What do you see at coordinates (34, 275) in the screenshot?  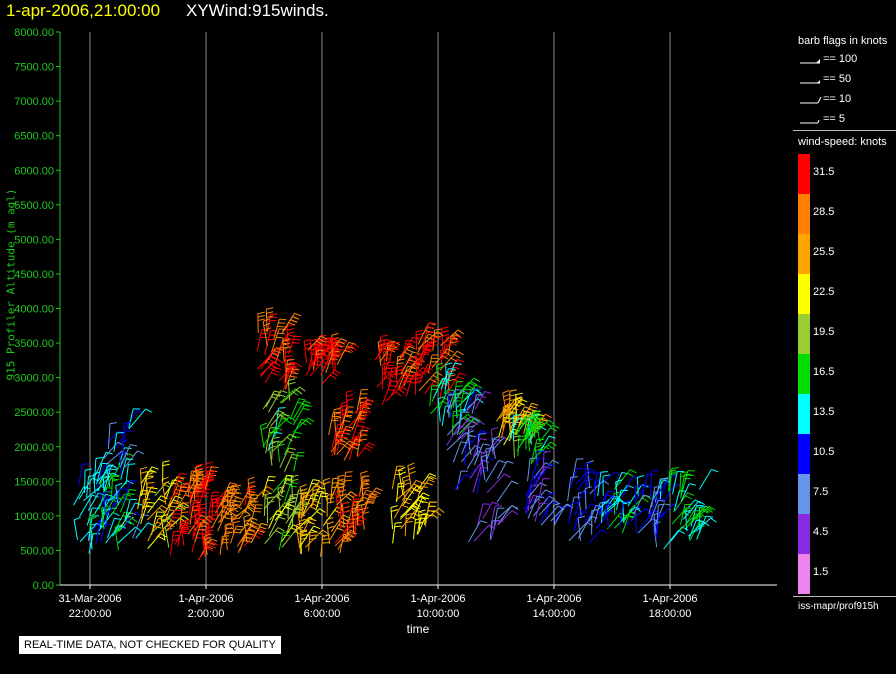 I see `y-tick-label: 4500.00` at bounding box center [34, 275].